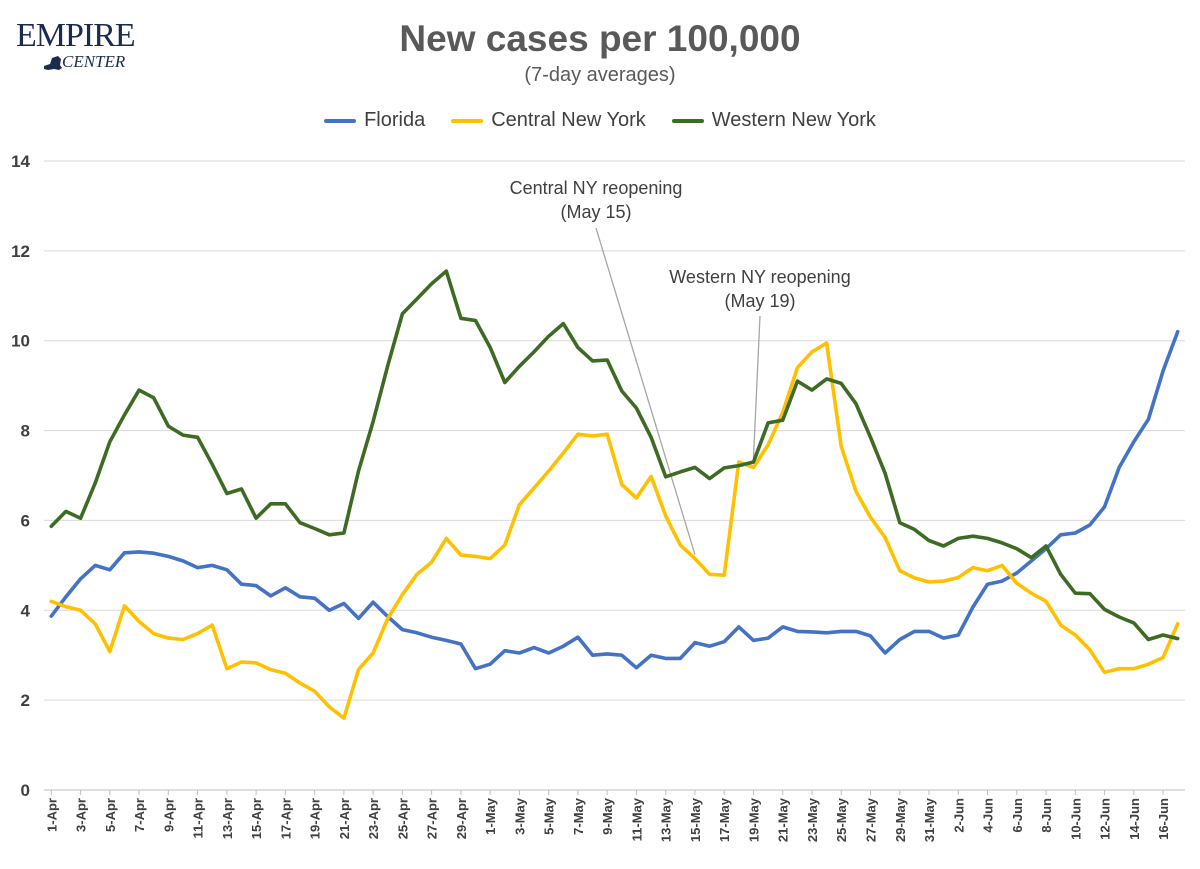 The image size is (1200, 869). What do you see at coordinates (724, 819) in the screenshot?
I see `x-tick-label: 17-May` at bounding box center [724, 819].